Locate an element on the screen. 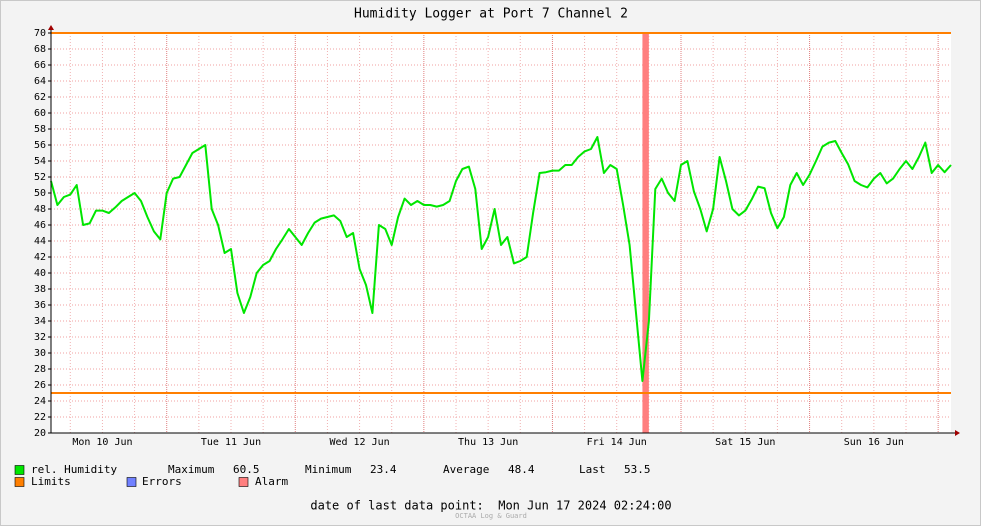  y-tick-label: 66 is located at coordinates (40, 65).